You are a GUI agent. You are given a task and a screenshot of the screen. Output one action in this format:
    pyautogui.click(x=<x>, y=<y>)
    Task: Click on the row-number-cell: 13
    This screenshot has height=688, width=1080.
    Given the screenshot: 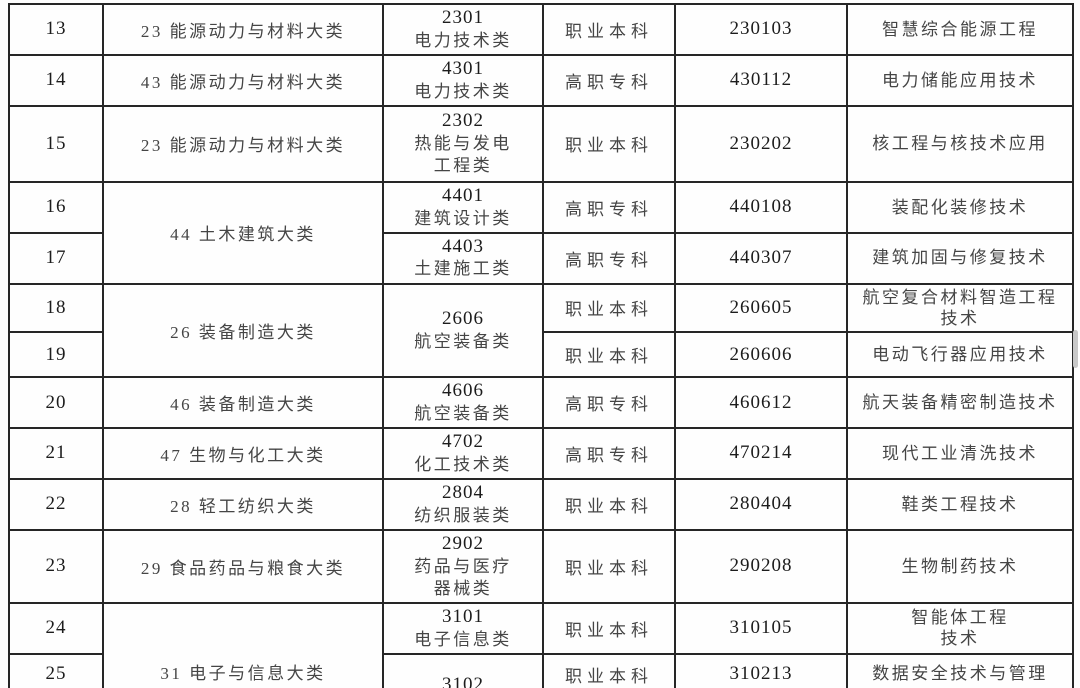 What is the action you would take?
    pyautogui.click(x=56, y=29)
    